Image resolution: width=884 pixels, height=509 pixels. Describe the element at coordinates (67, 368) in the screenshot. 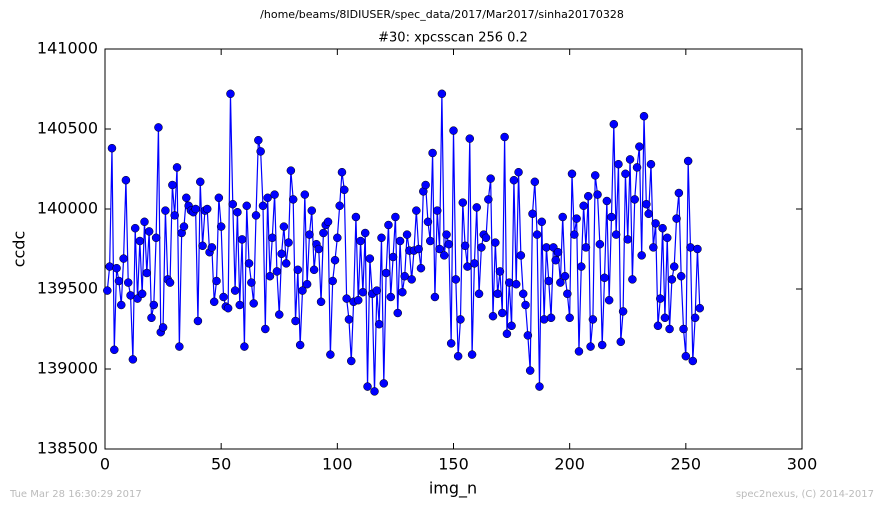

I see `y-tick-label: 139000` at that location.